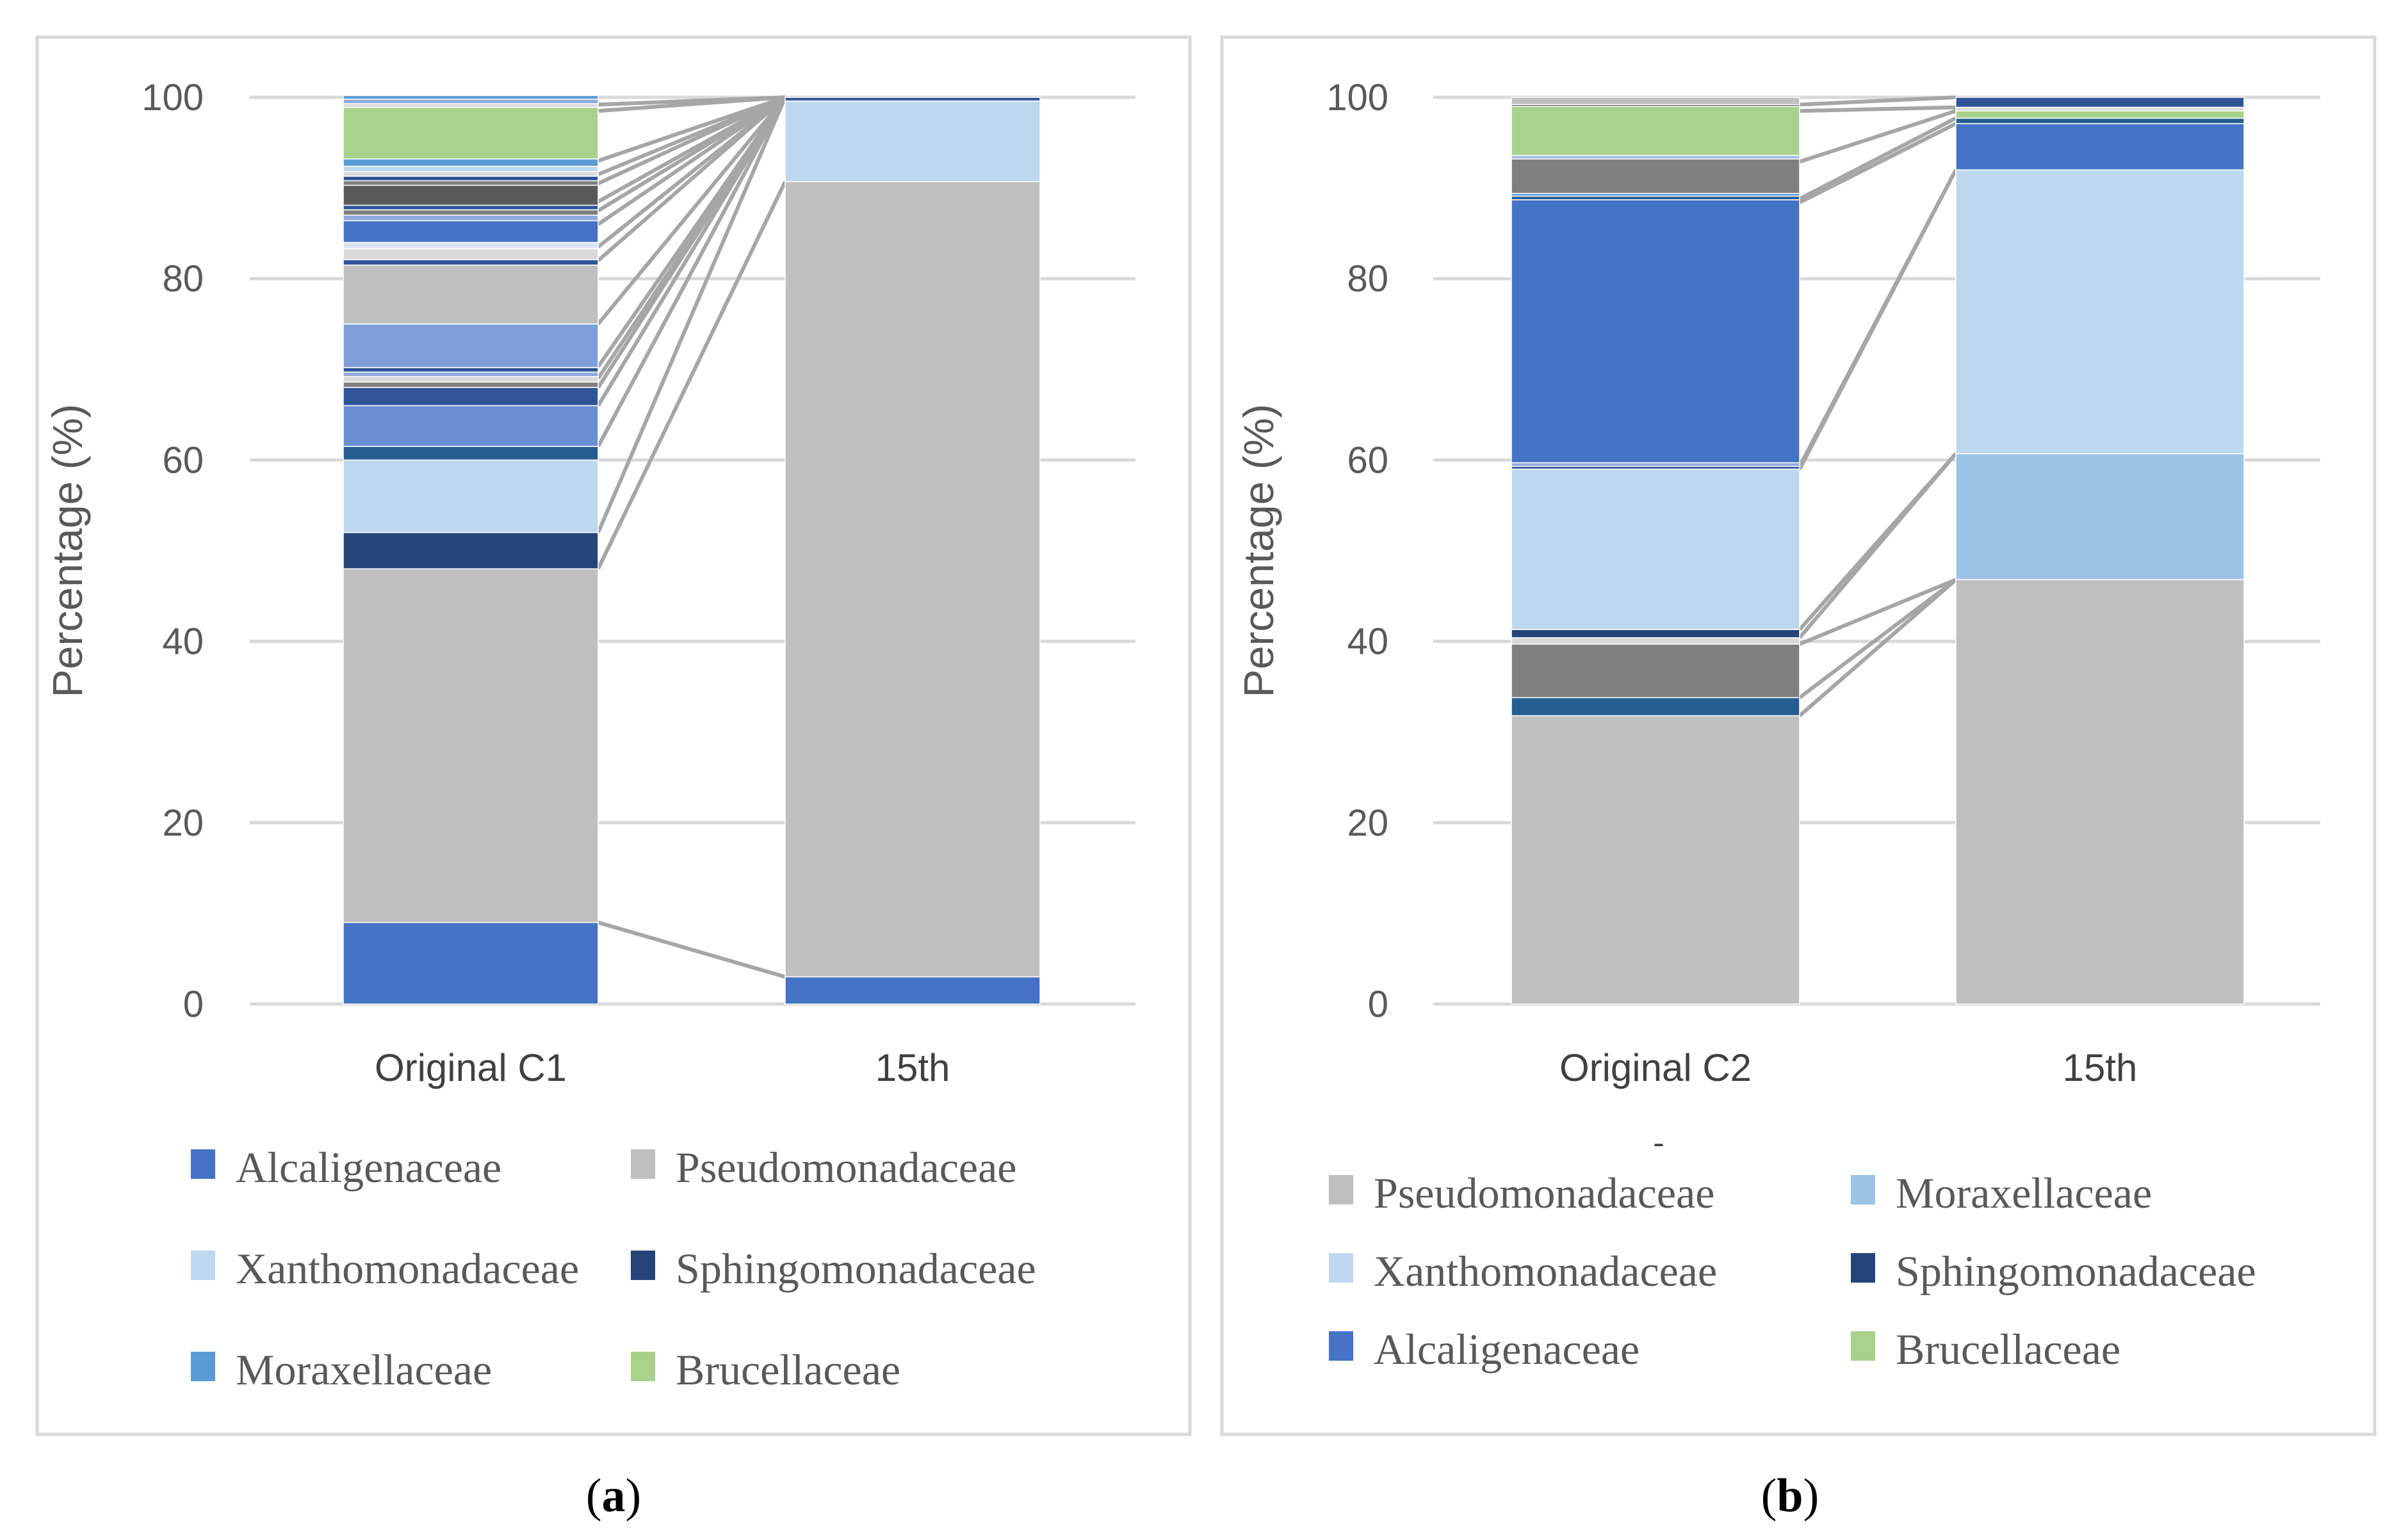 Image resolution: width=2408 pixels, height=1540 pixels. I want to click on category-label: Original C2, so click(1655, 1067).